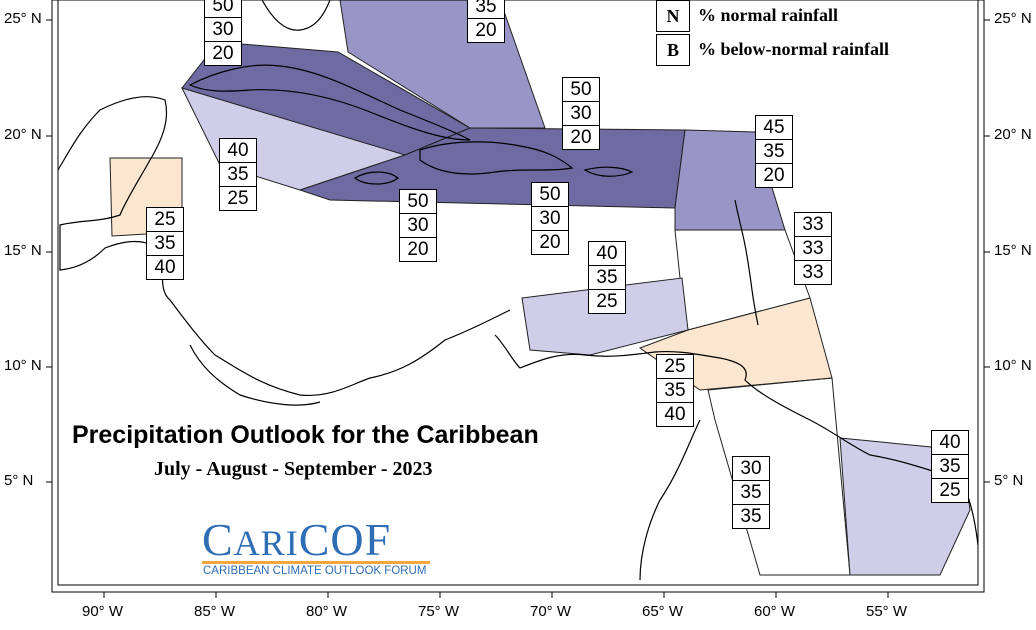 The height and width of the screenshot is (630, 1036). Describe the element at coordinates (376, 178) in the screenshot. I see `jamaica-outline` at that location.